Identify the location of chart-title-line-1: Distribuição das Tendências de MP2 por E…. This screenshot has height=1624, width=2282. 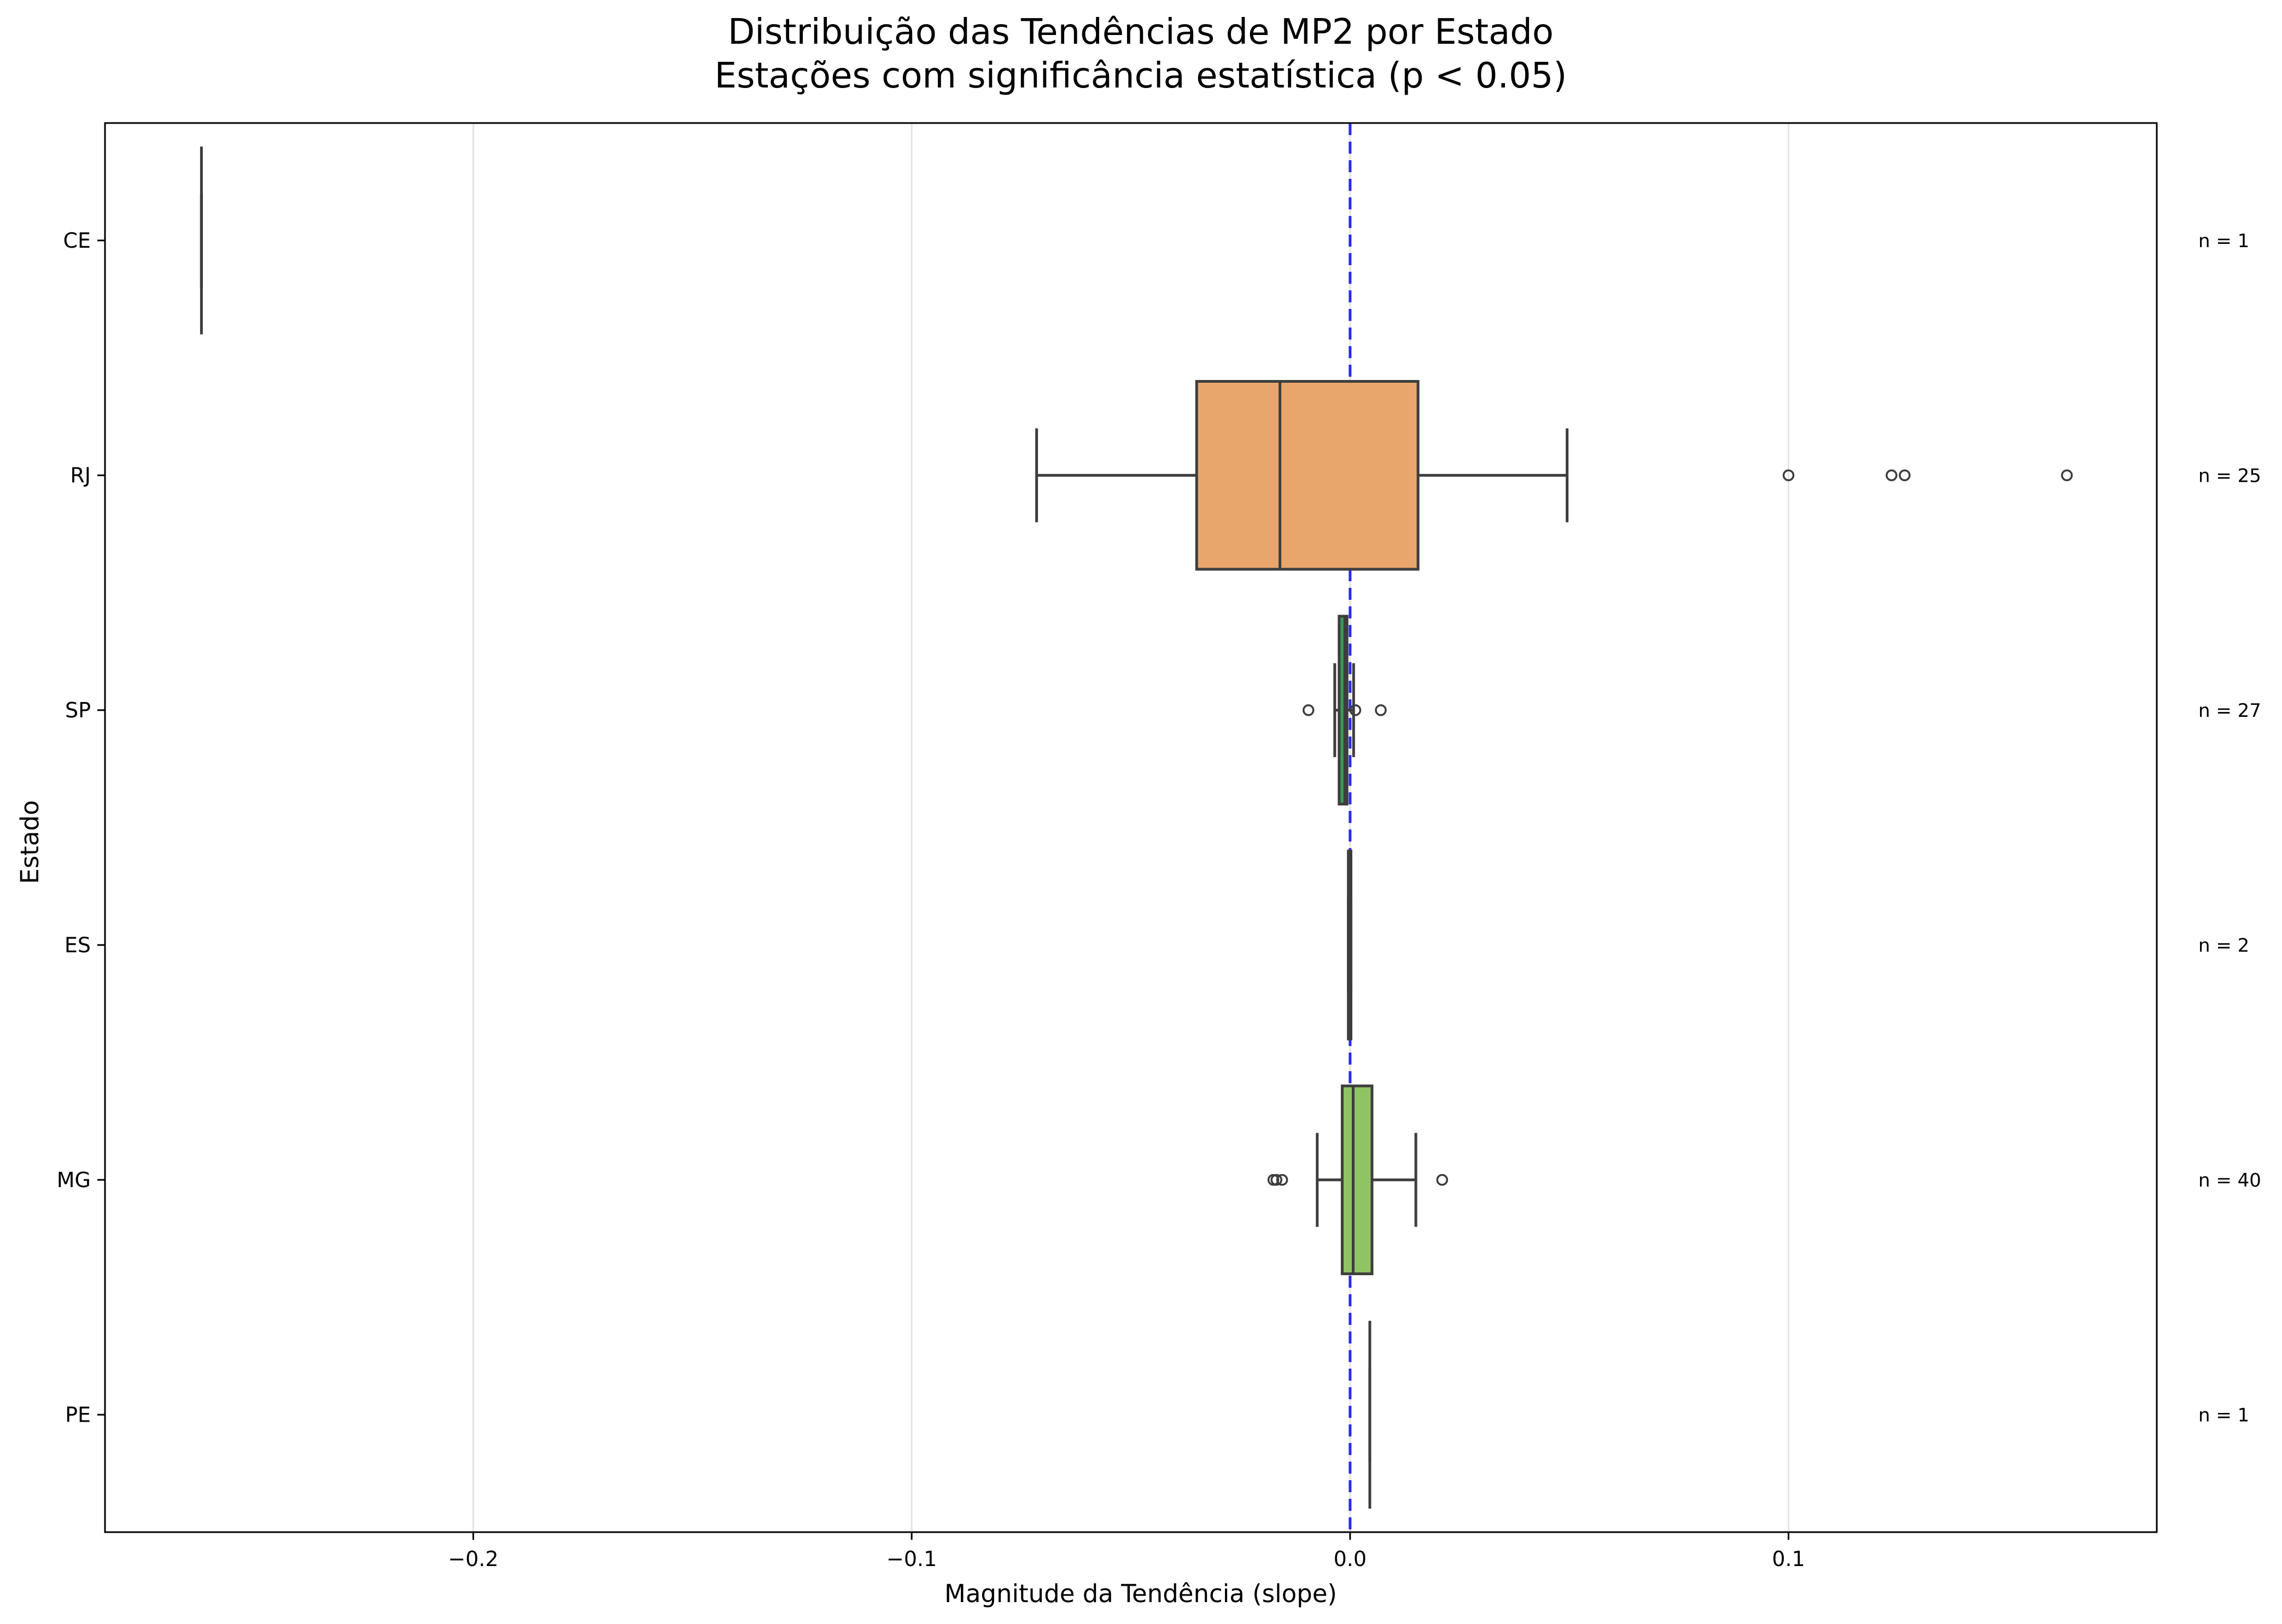
(1141, 32).